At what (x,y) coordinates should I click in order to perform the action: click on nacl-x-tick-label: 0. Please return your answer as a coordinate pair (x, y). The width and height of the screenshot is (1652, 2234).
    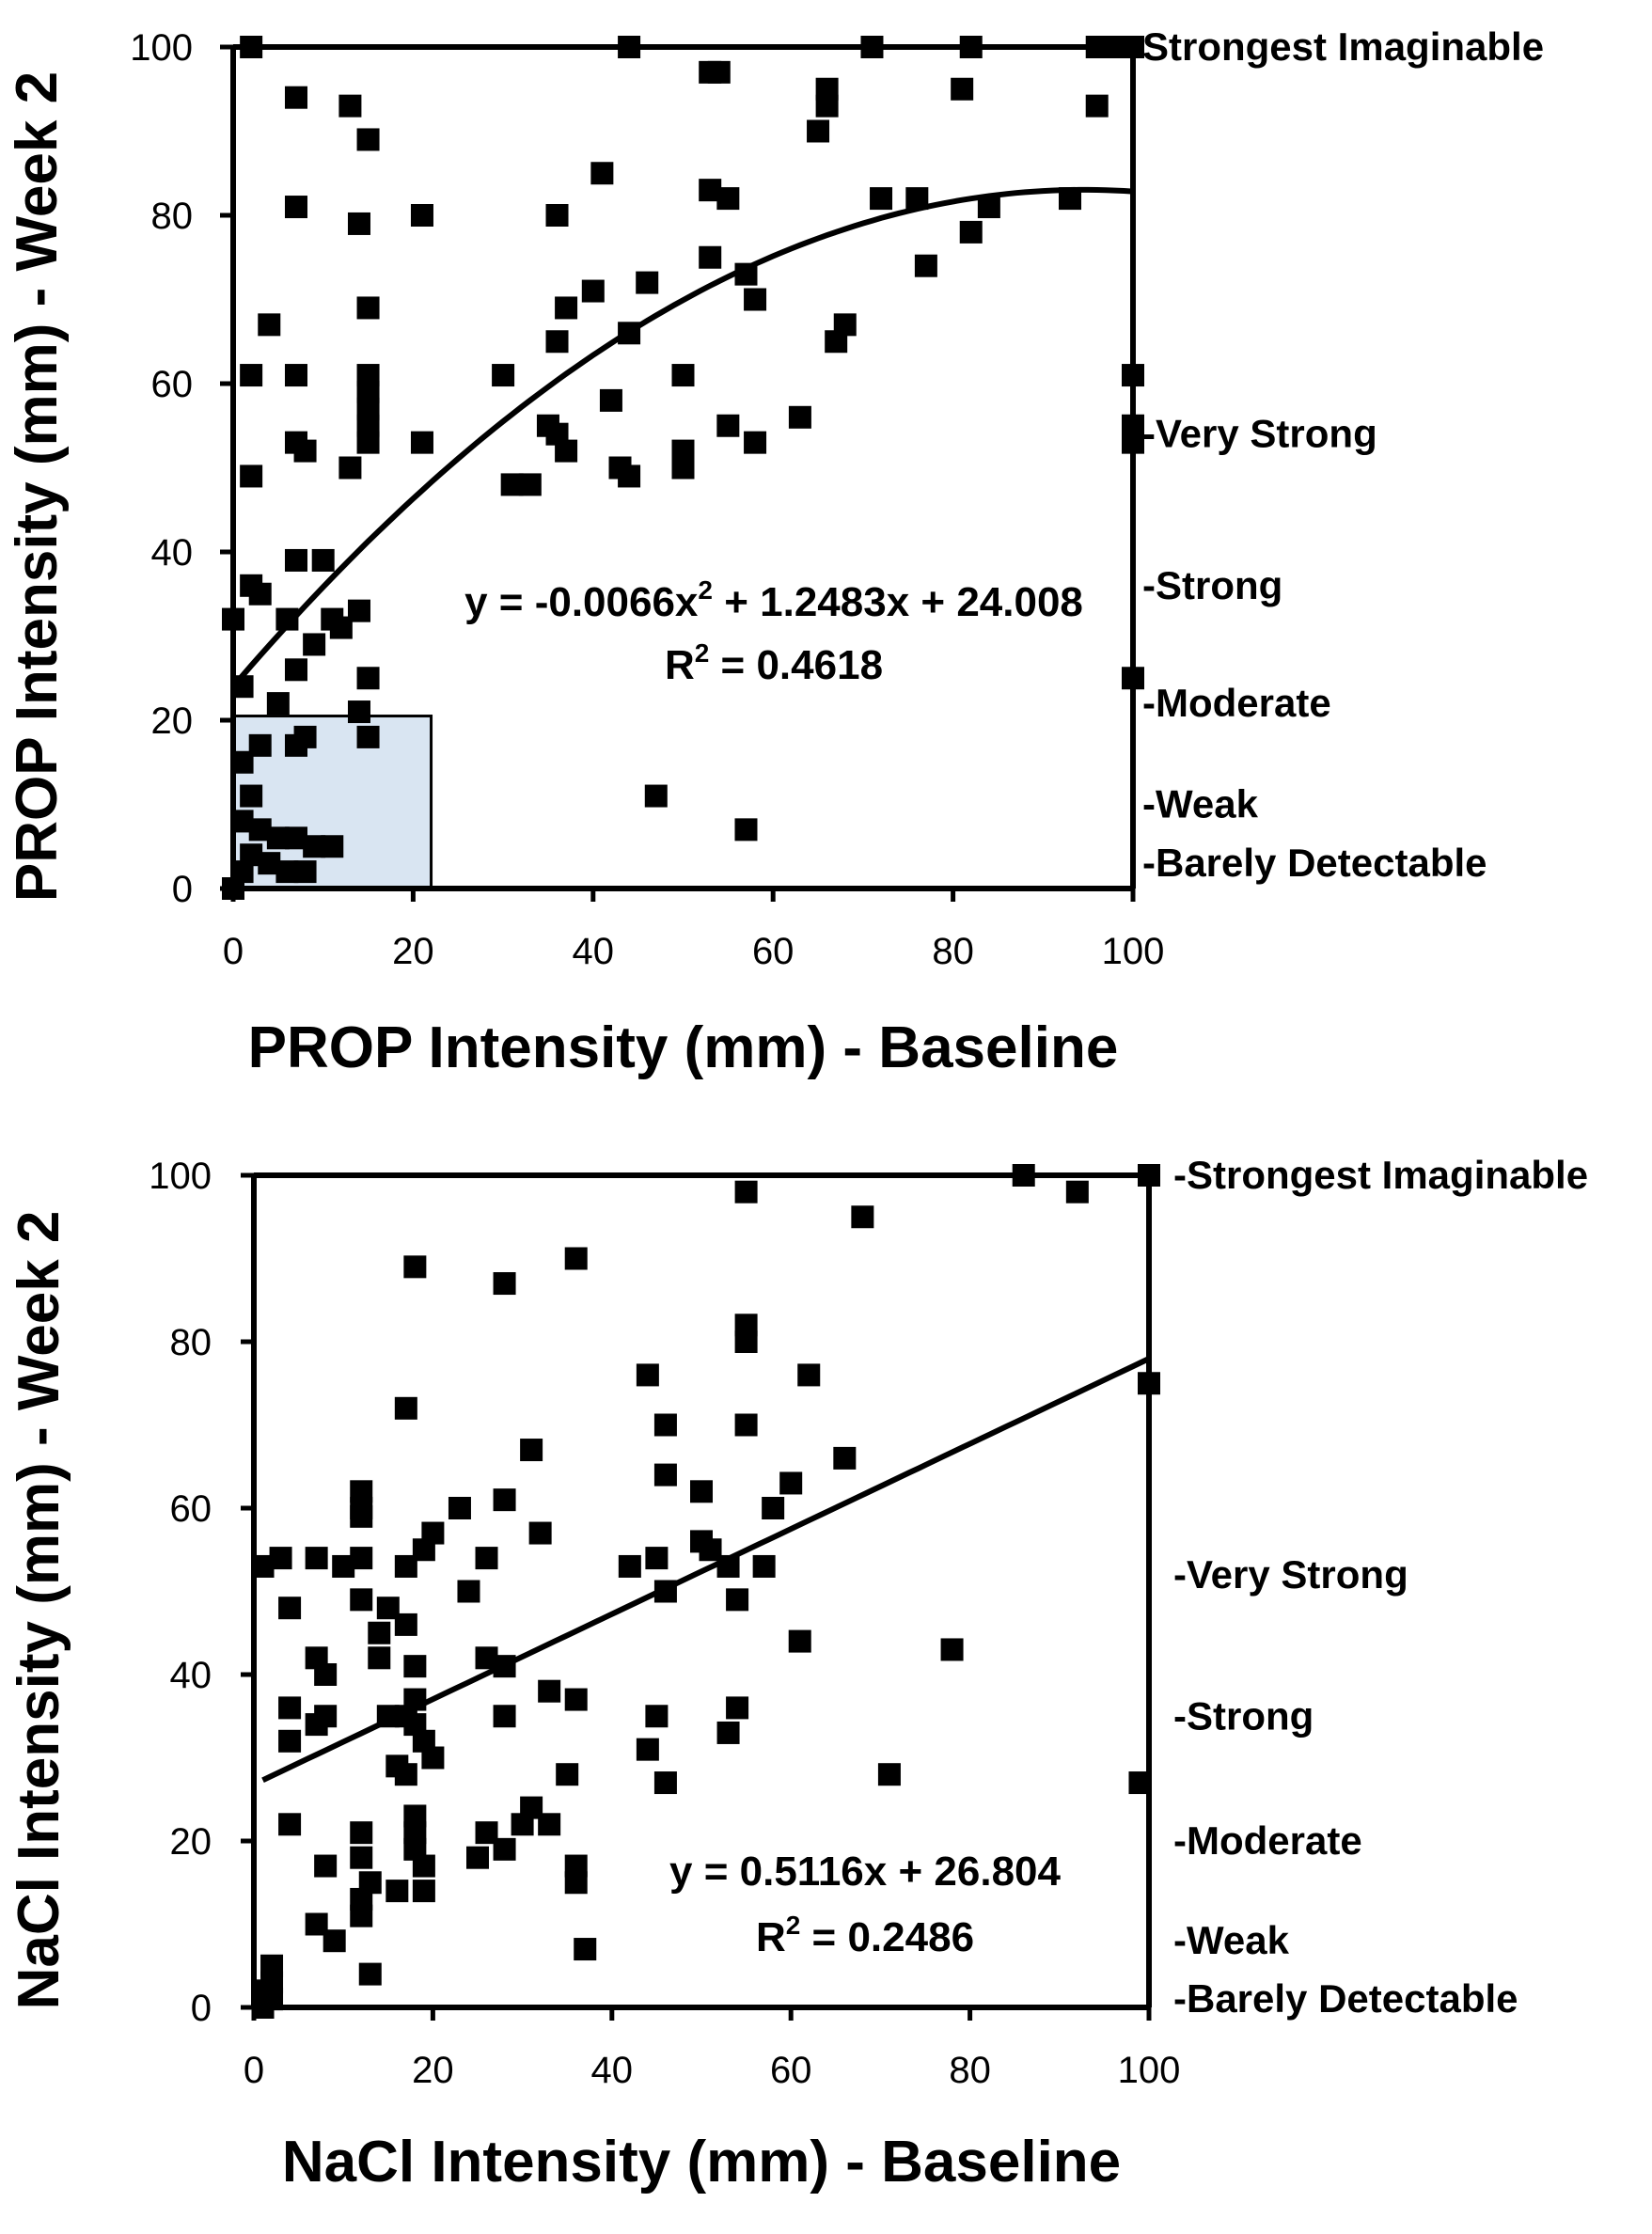
    Looking at the image, I should click on (254, 2070).